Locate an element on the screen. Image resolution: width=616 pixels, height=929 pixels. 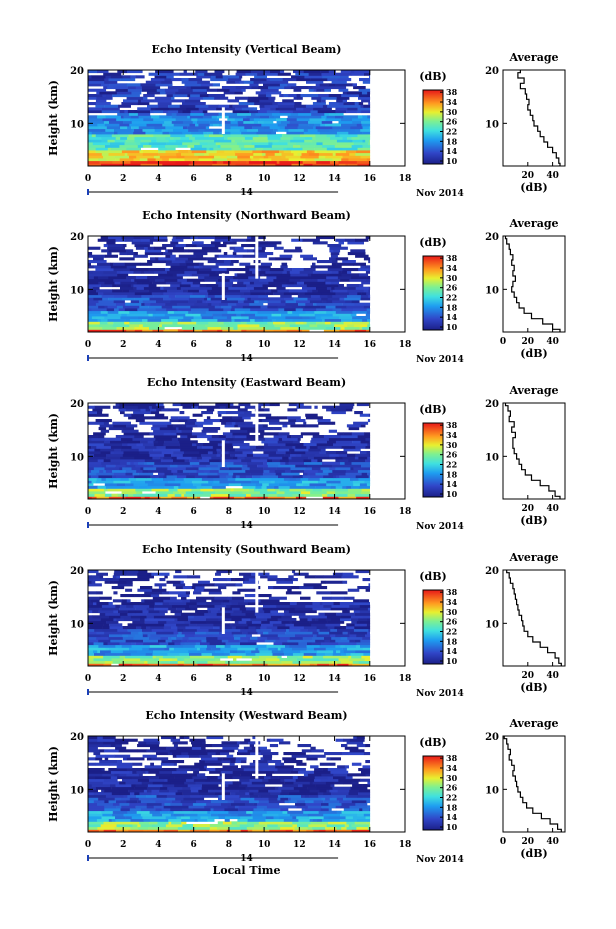
x-tick-label: 16 is located at coordinates (370, 179).